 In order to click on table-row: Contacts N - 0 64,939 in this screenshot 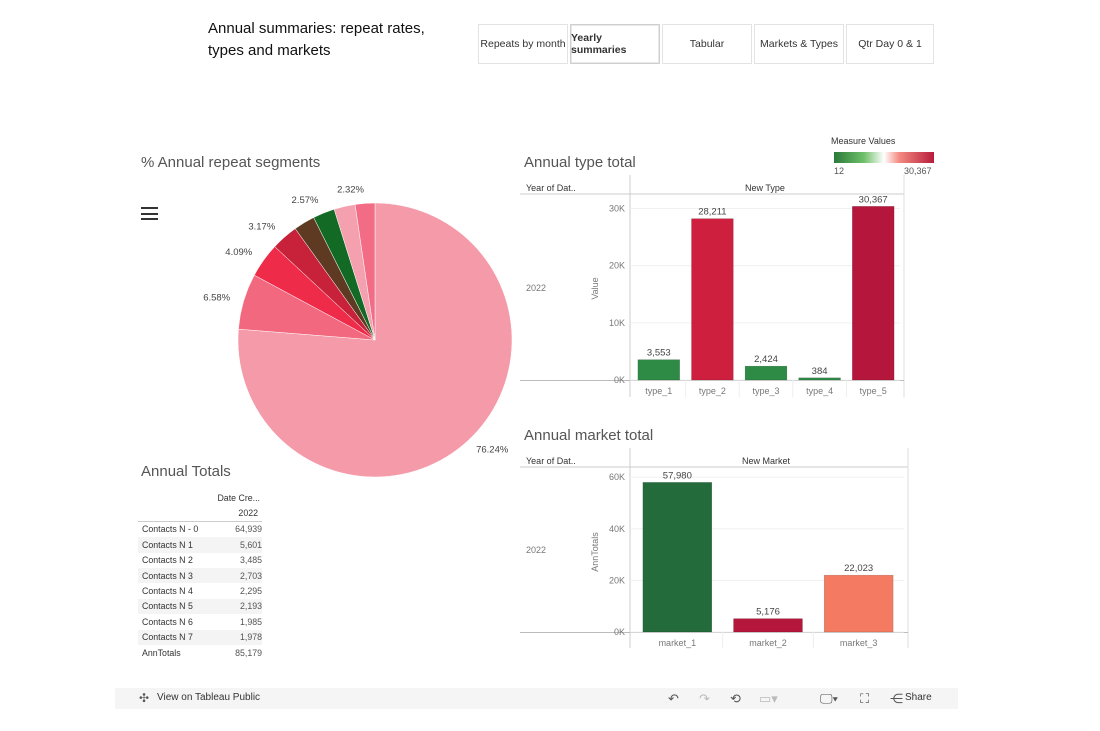, I will do `click(200, 529)`.